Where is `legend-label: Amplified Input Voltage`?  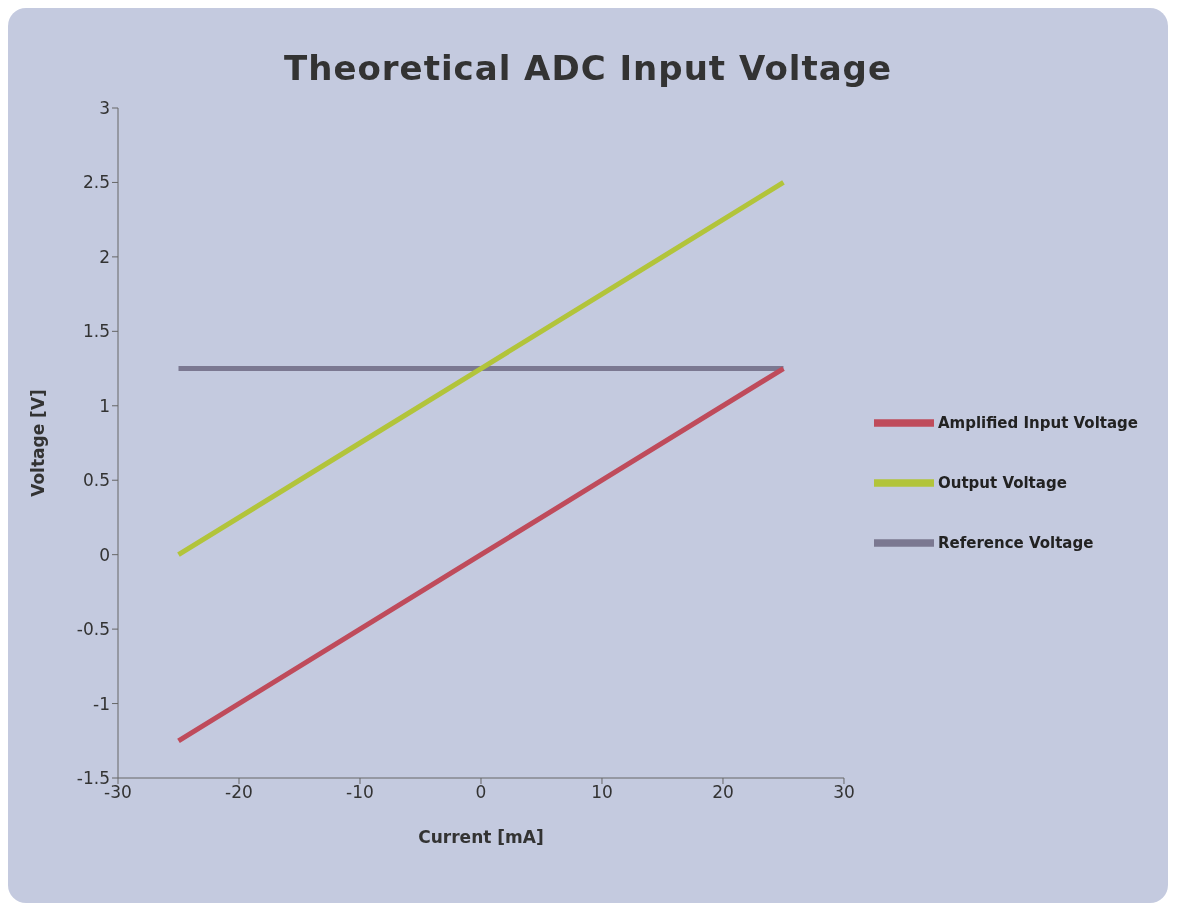 legend-label: Amplified Input Voltage is located at coordinates (1037, 422).